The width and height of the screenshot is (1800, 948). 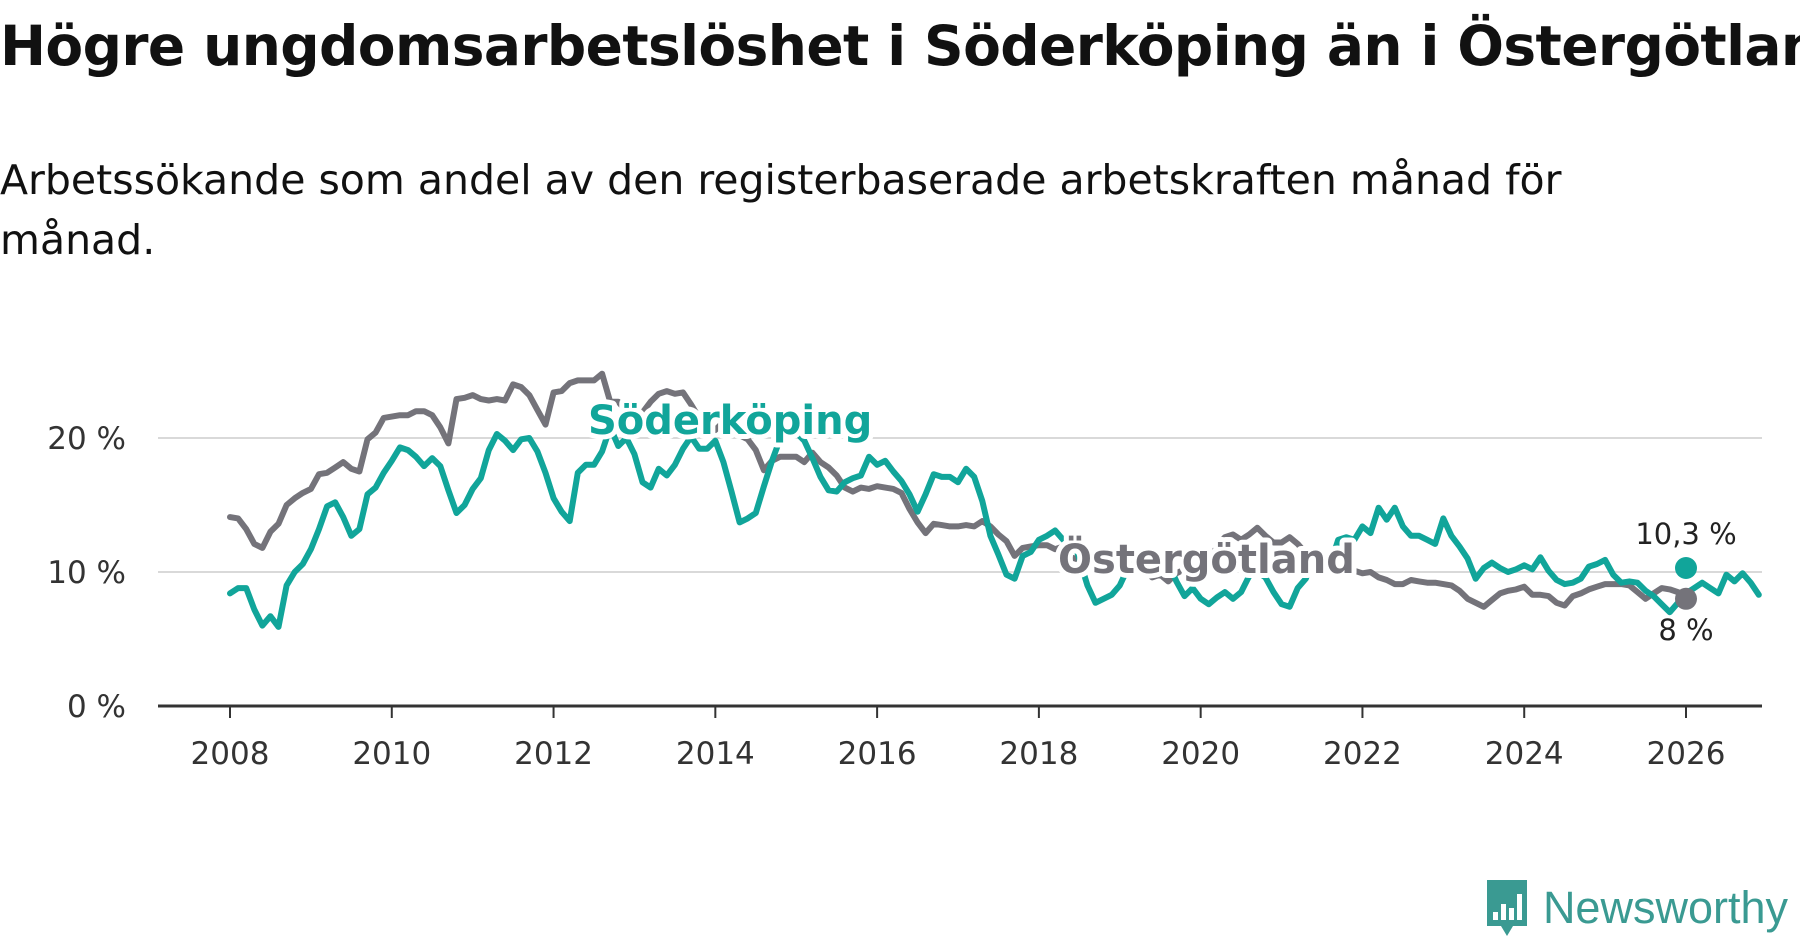 What do you see at coordinates (877, 754) in the screenshot?
I see `x-tick-label: 2016` at bounding box center [877, 754].